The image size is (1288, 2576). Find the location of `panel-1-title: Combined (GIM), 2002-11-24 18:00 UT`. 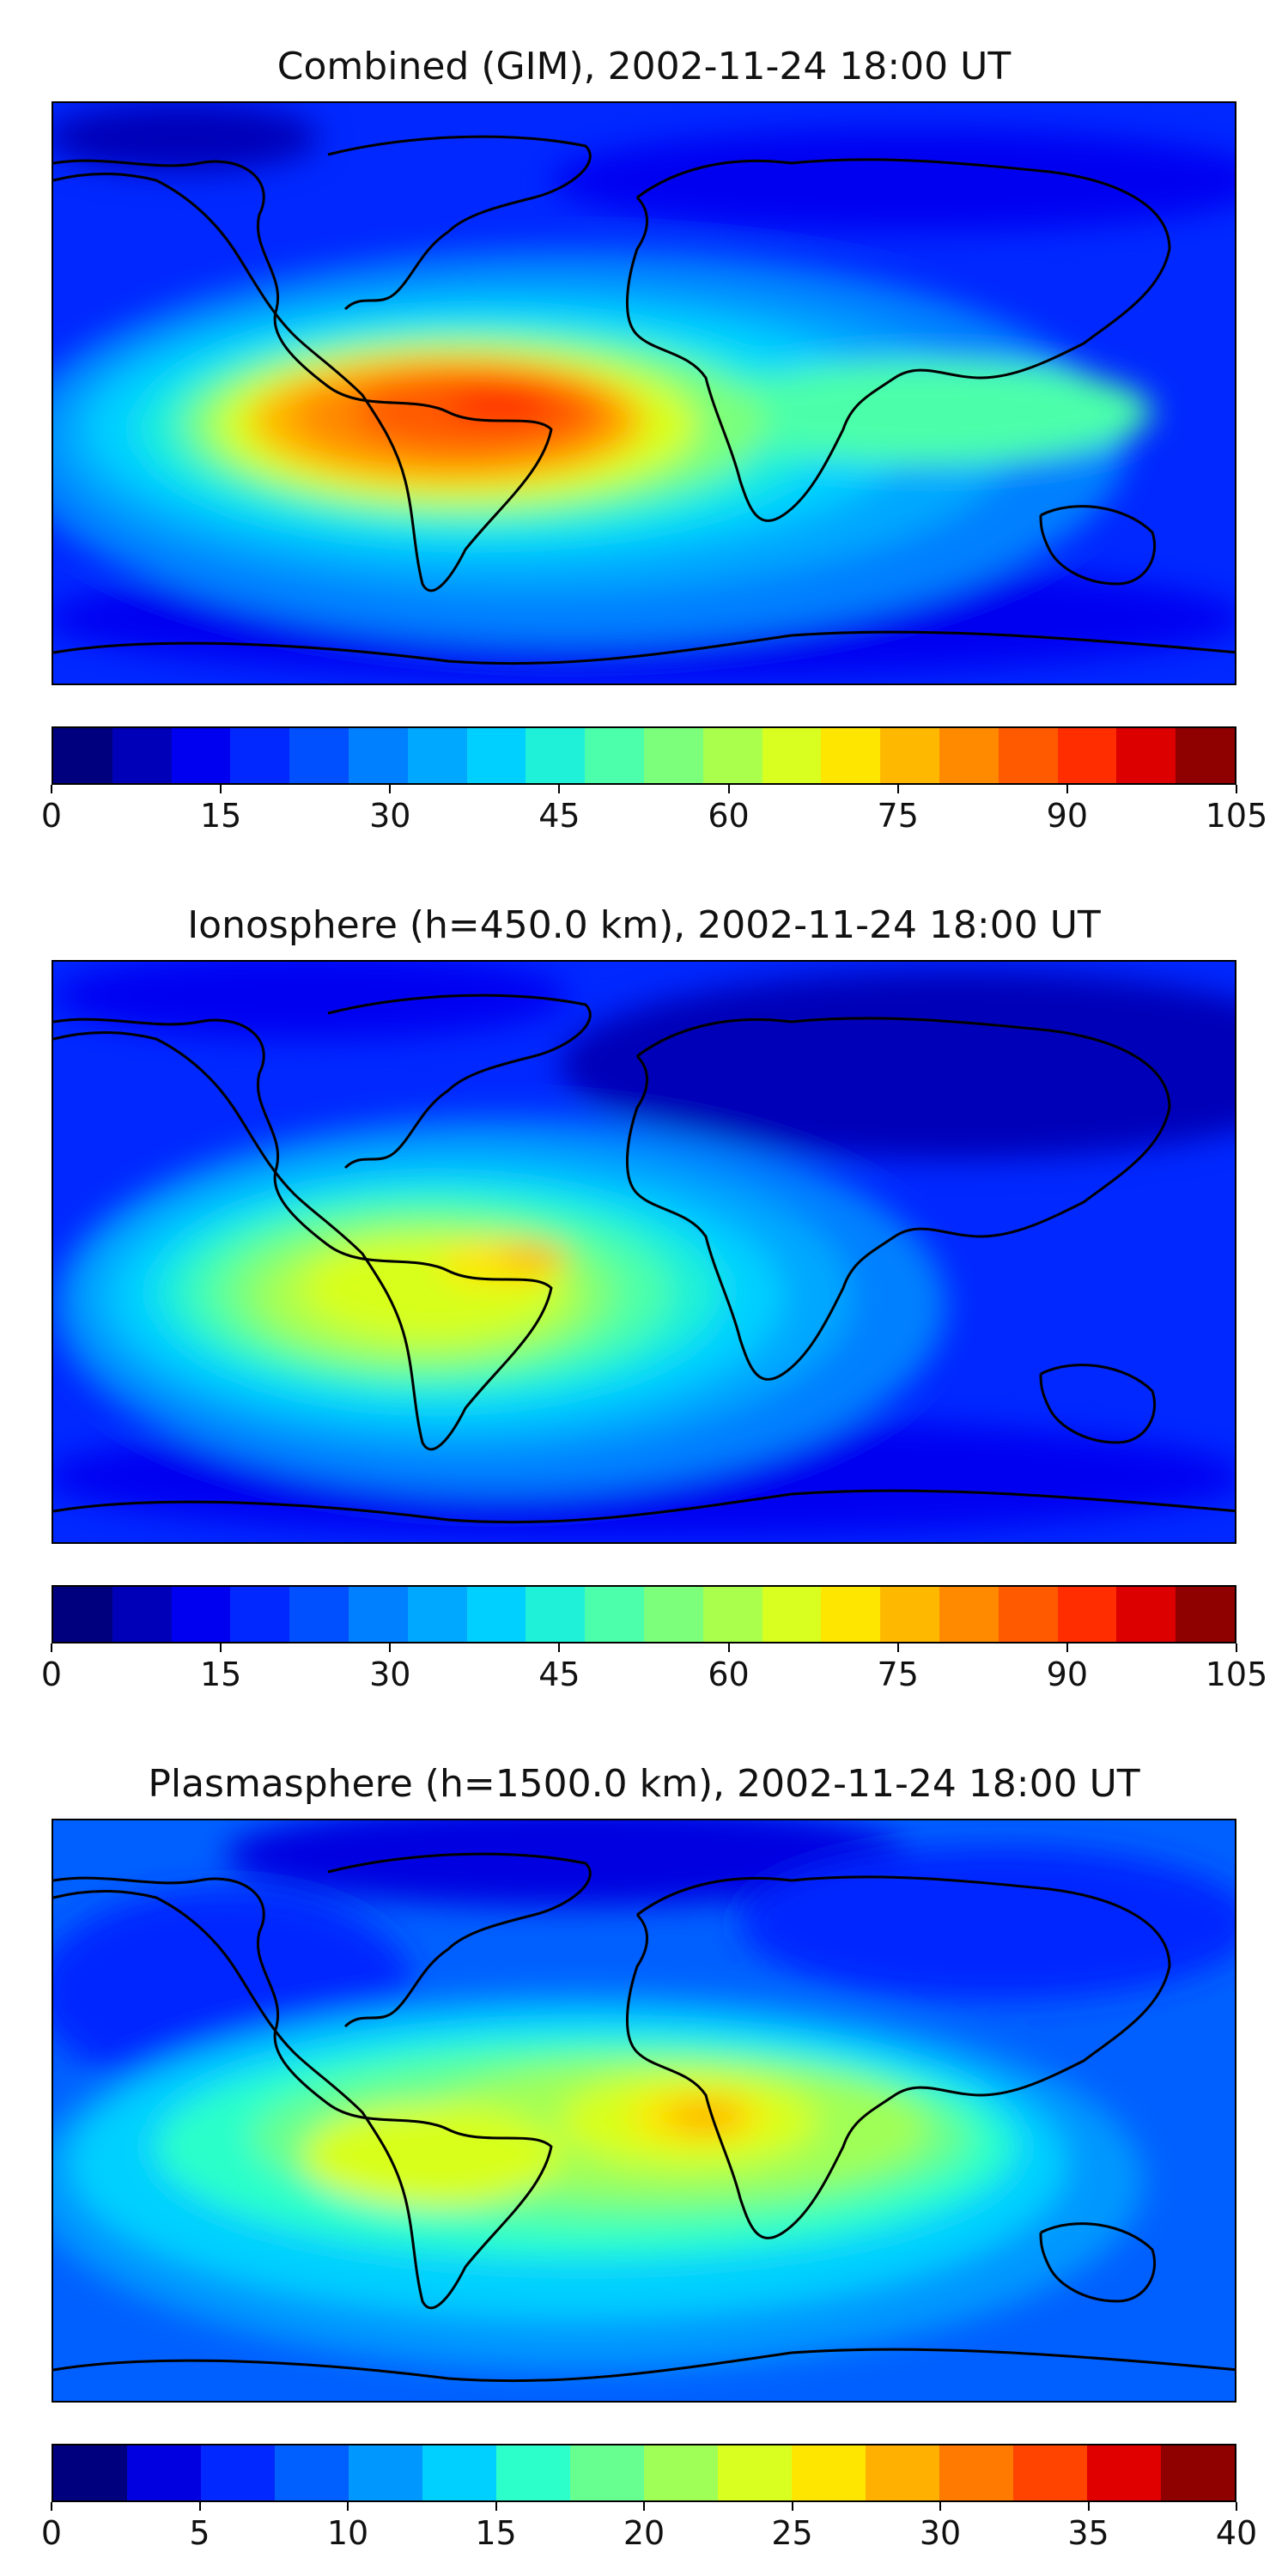

panel-1-title: Combined (GIM), 2002-11-24 18:00 UT is located at coordinates (644, 66).